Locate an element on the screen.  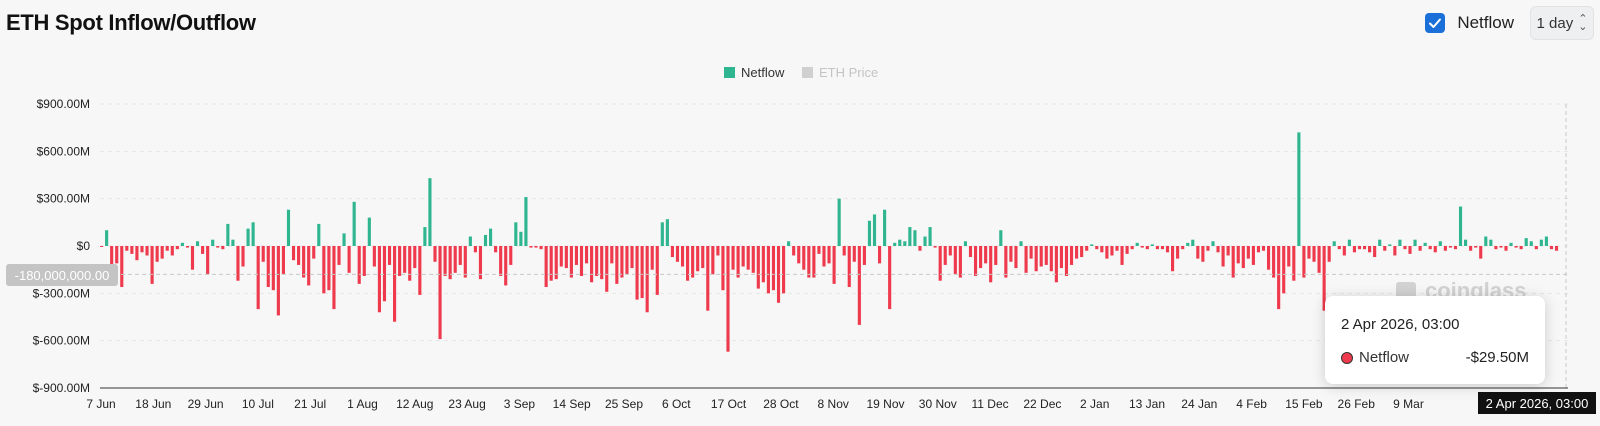
netflow-checkbox is located at coordinates (1435, 23).